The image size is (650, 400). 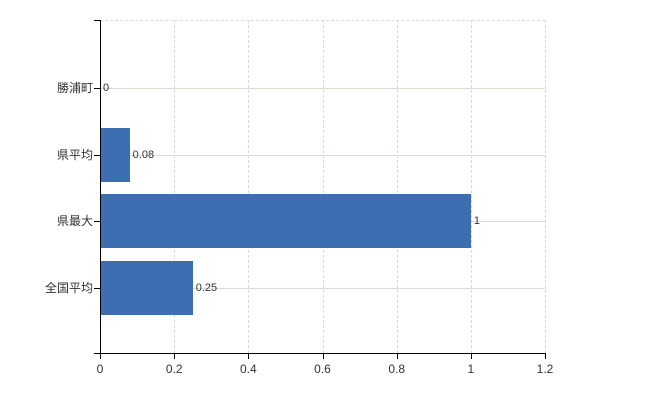 What do you see at coordinates (100, 369) in the screenshot?
I see `x-tick-label: 0` at bounding box center [100, 369].